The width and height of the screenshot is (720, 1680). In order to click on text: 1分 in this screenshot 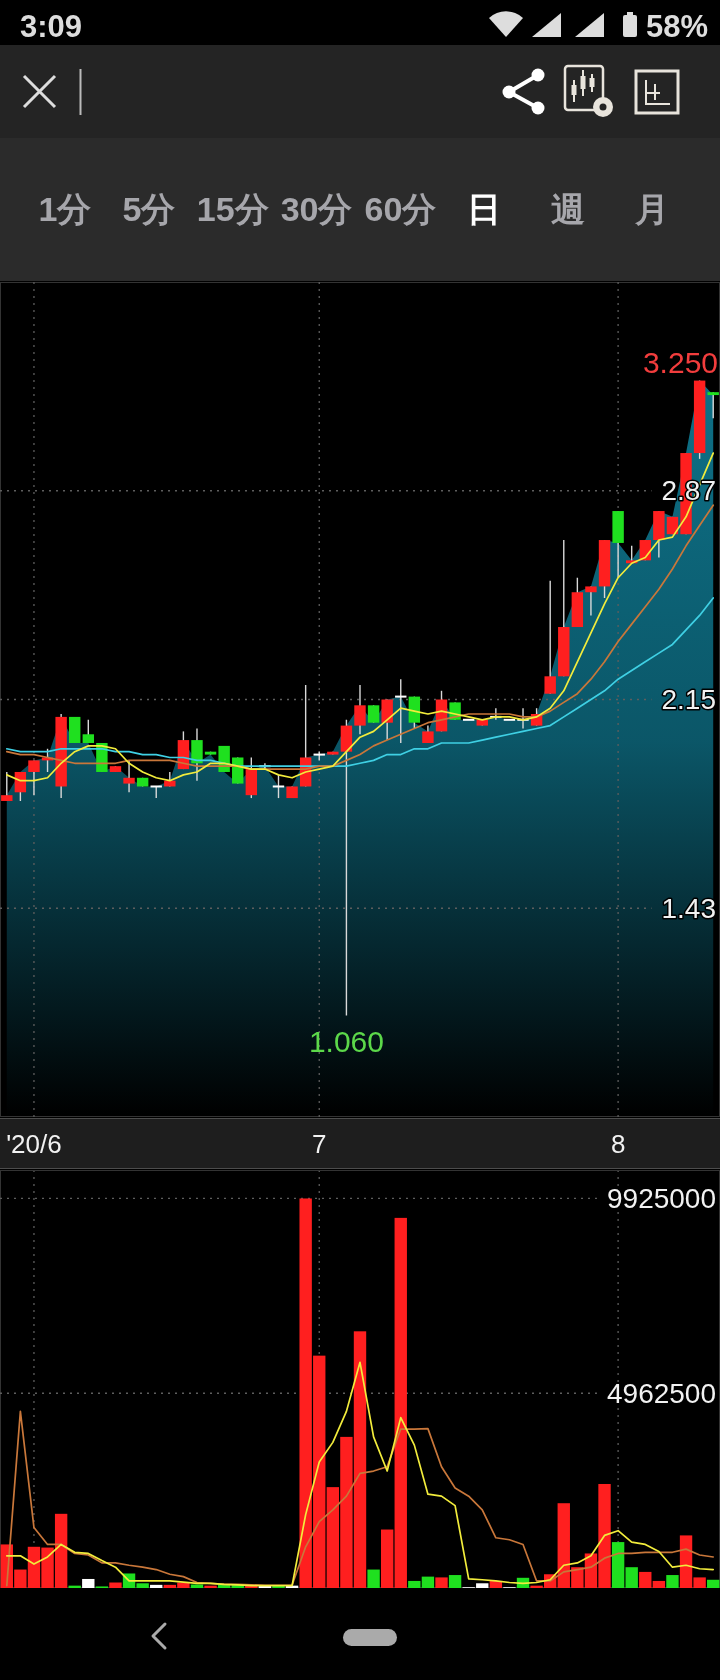, I will do `click(65, 209)`.